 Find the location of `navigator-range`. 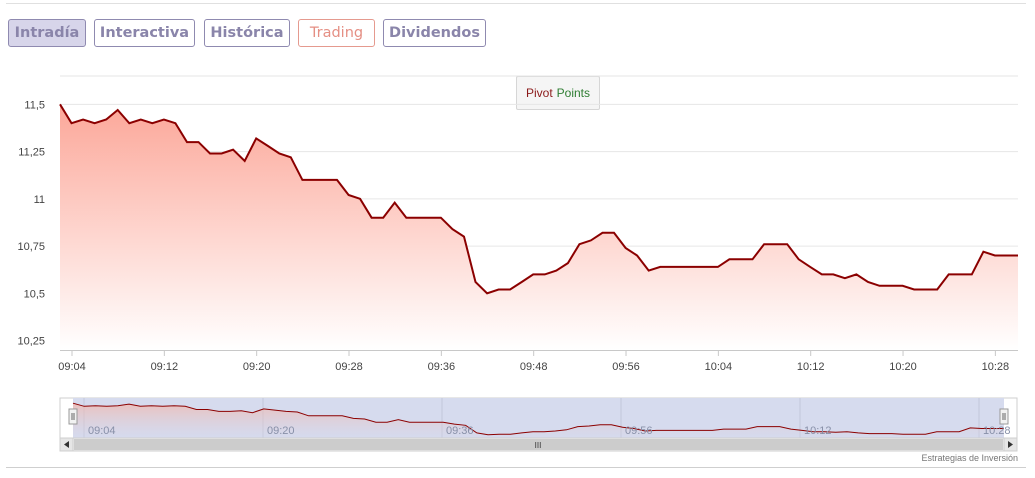

navigator-range is located at coordinates (538, 418).